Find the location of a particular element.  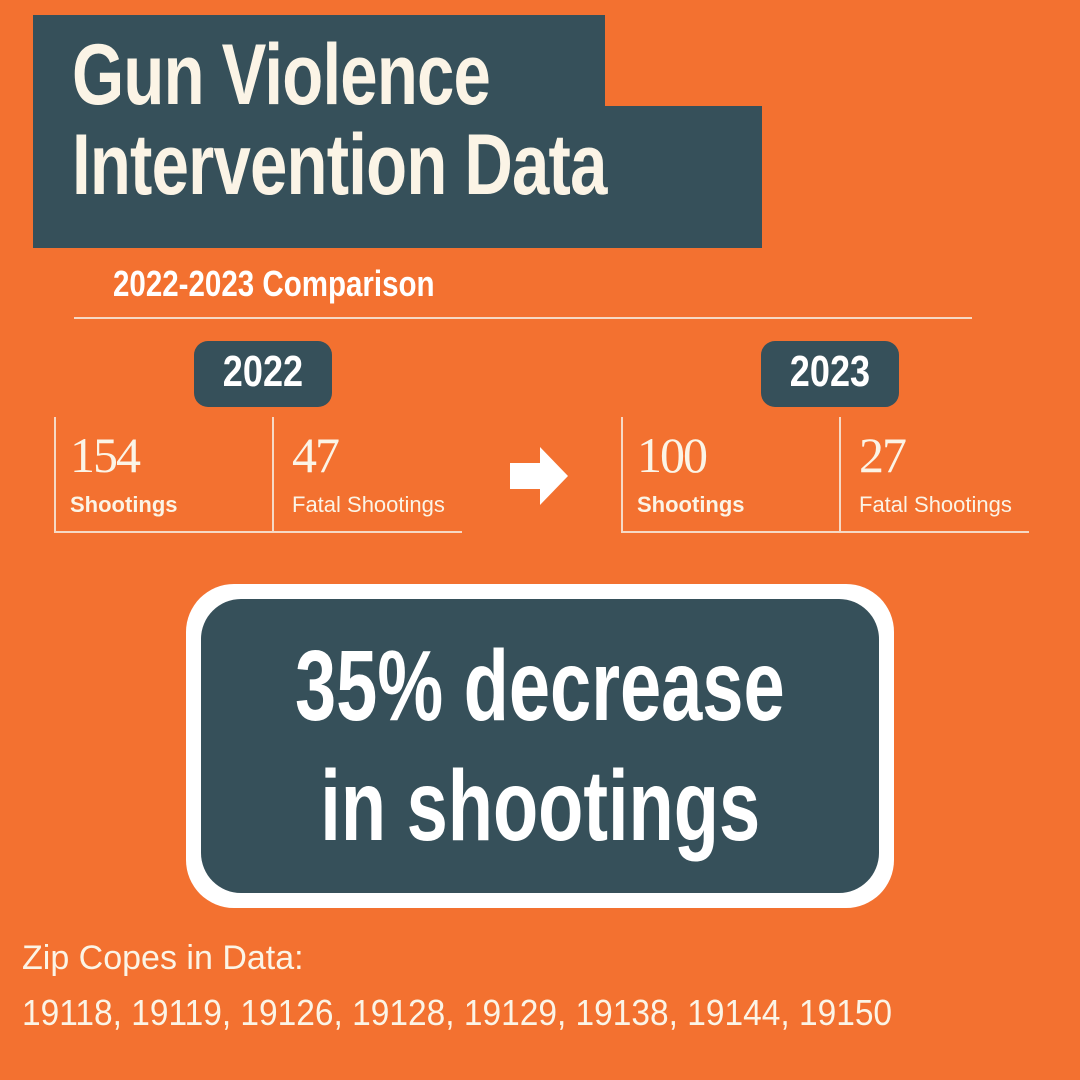

shootings-label-2022: Shootings is located at coordinates (124, 504).